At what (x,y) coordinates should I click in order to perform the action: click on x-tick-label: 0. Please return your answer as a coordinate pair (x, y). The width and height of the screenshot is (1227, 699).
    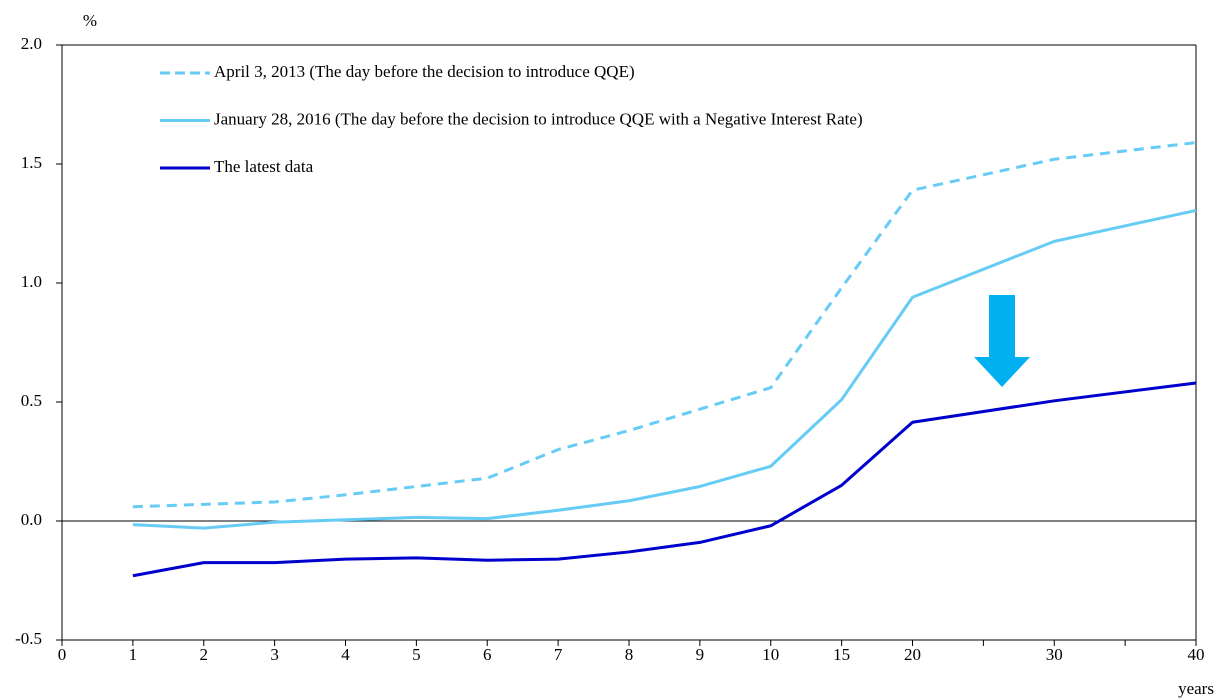
    Looking at the image, I should click on (62, 654).